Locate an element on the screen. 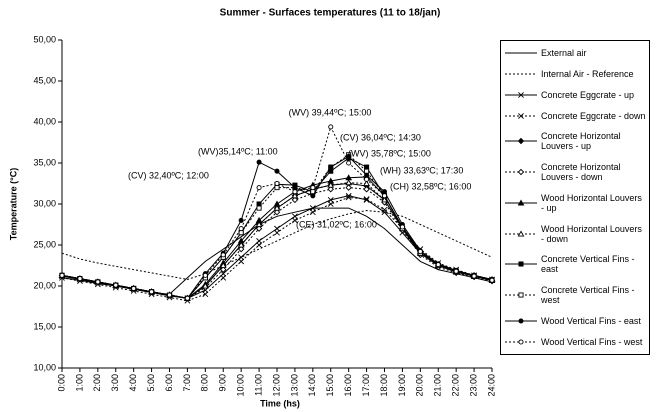 This screenshot has width=657, height=412. y-tick-label: 45,00 is located at coordinates (44, 80).